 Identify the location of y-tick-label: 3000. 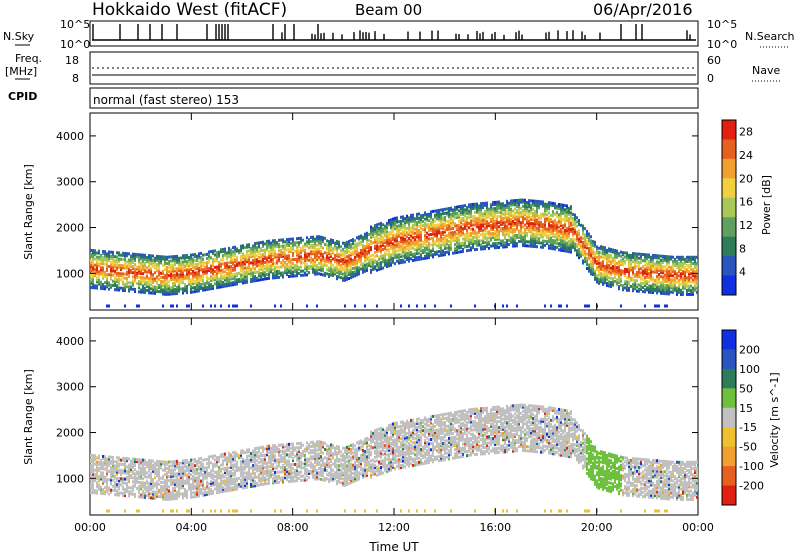
(70, 182).